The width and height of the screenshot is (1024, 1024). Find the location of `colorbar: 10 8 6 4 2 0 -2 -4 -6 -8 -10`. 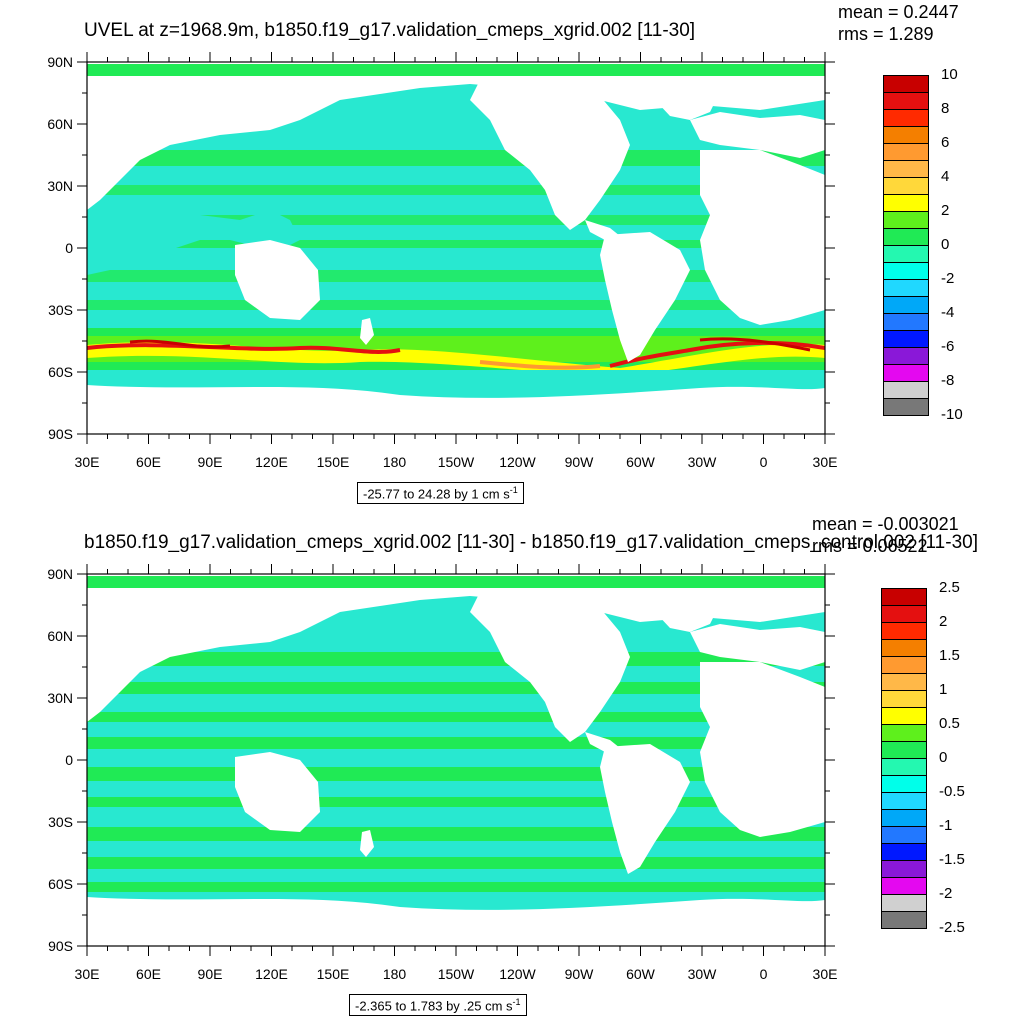

colorbar: 10 8 6 4 2 0 -2 -4 -6 -8 -10 is located at coordinates (943, 244).